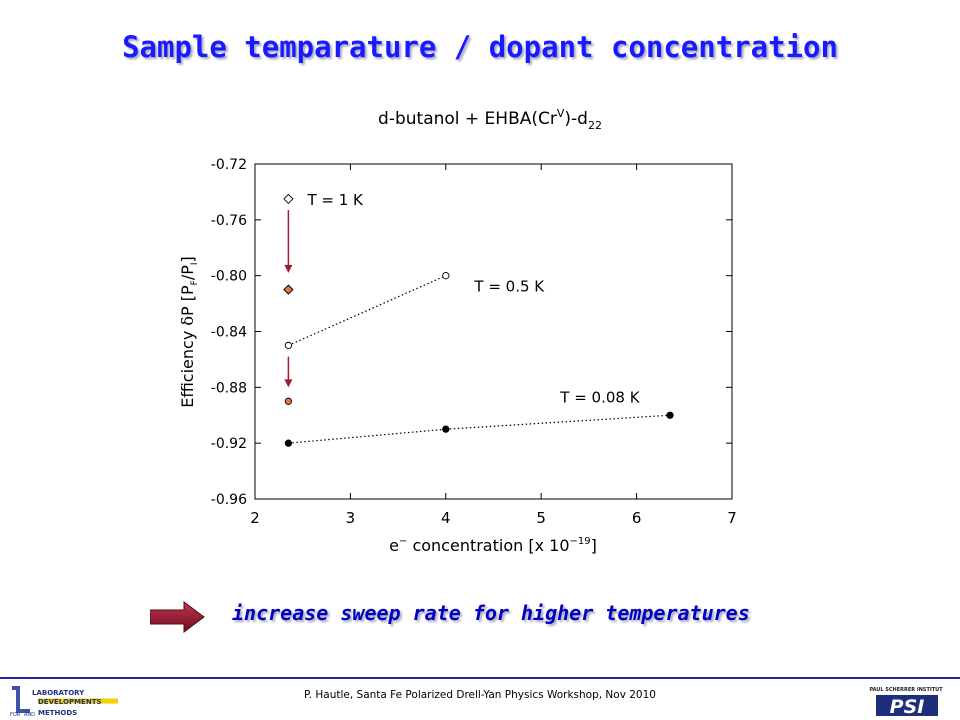  What do you see at coordinates (595, 125) in the screenshot?
I see `chart-title-sub: 22` at bounding box center [595, 125].